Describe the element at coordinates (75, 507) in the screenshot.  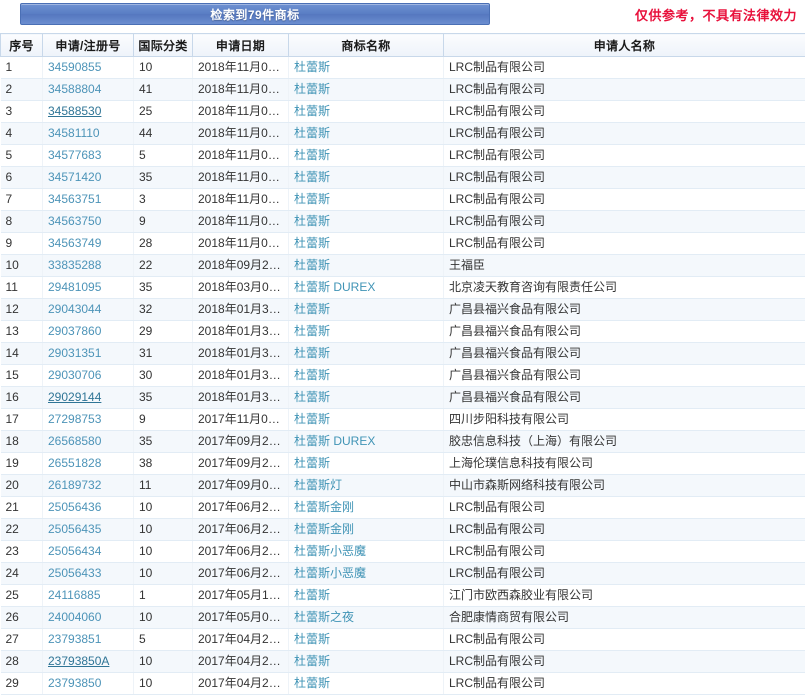
I see `application-number-link: 25056436` at that location.